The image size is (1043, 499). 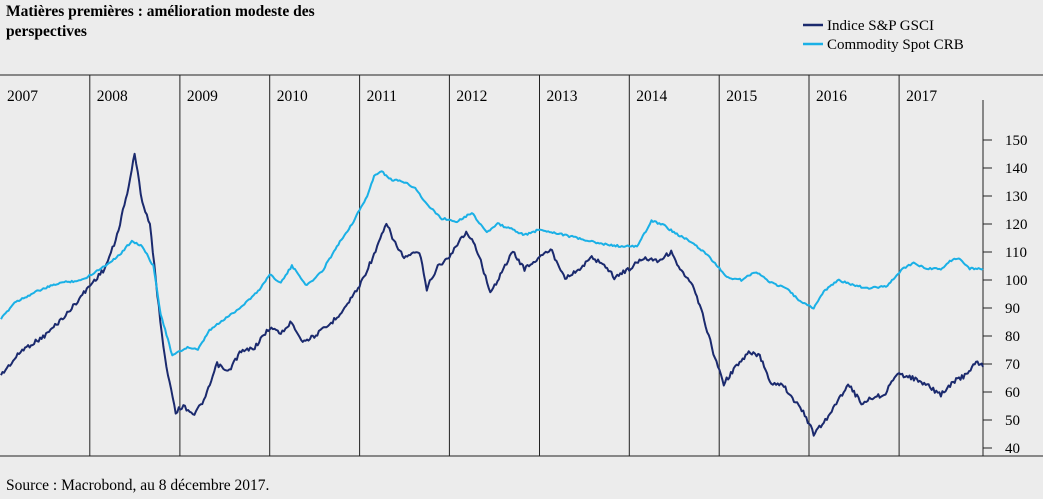 What do you see at coordinates (1016, 253) in the screenshot?
I see `y-tick-label-110: 110` at bounding box center [1016, 253].